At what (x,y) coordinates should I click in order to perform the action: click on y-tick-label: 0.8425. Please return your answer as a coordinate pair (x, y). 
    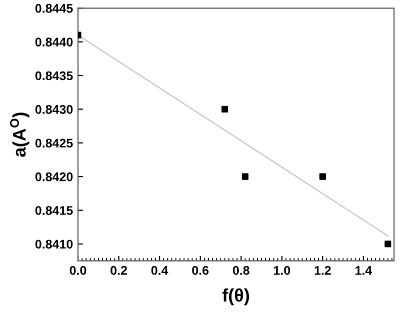
    Looking at the image, I should click on (54, 143).